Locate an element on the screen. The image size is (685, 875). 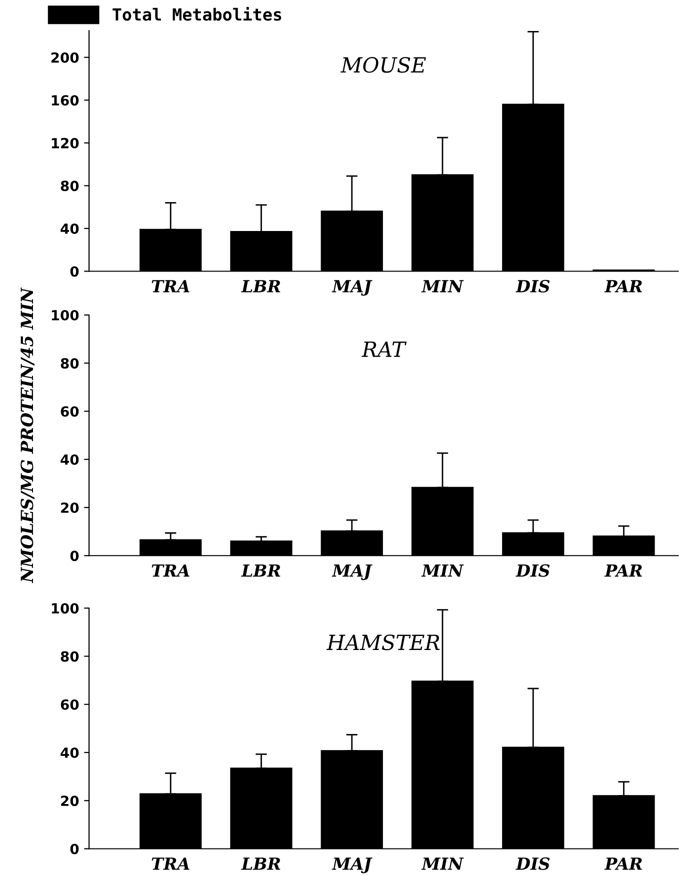
y-tick-label: 200 is located at coordinates (65, 57).